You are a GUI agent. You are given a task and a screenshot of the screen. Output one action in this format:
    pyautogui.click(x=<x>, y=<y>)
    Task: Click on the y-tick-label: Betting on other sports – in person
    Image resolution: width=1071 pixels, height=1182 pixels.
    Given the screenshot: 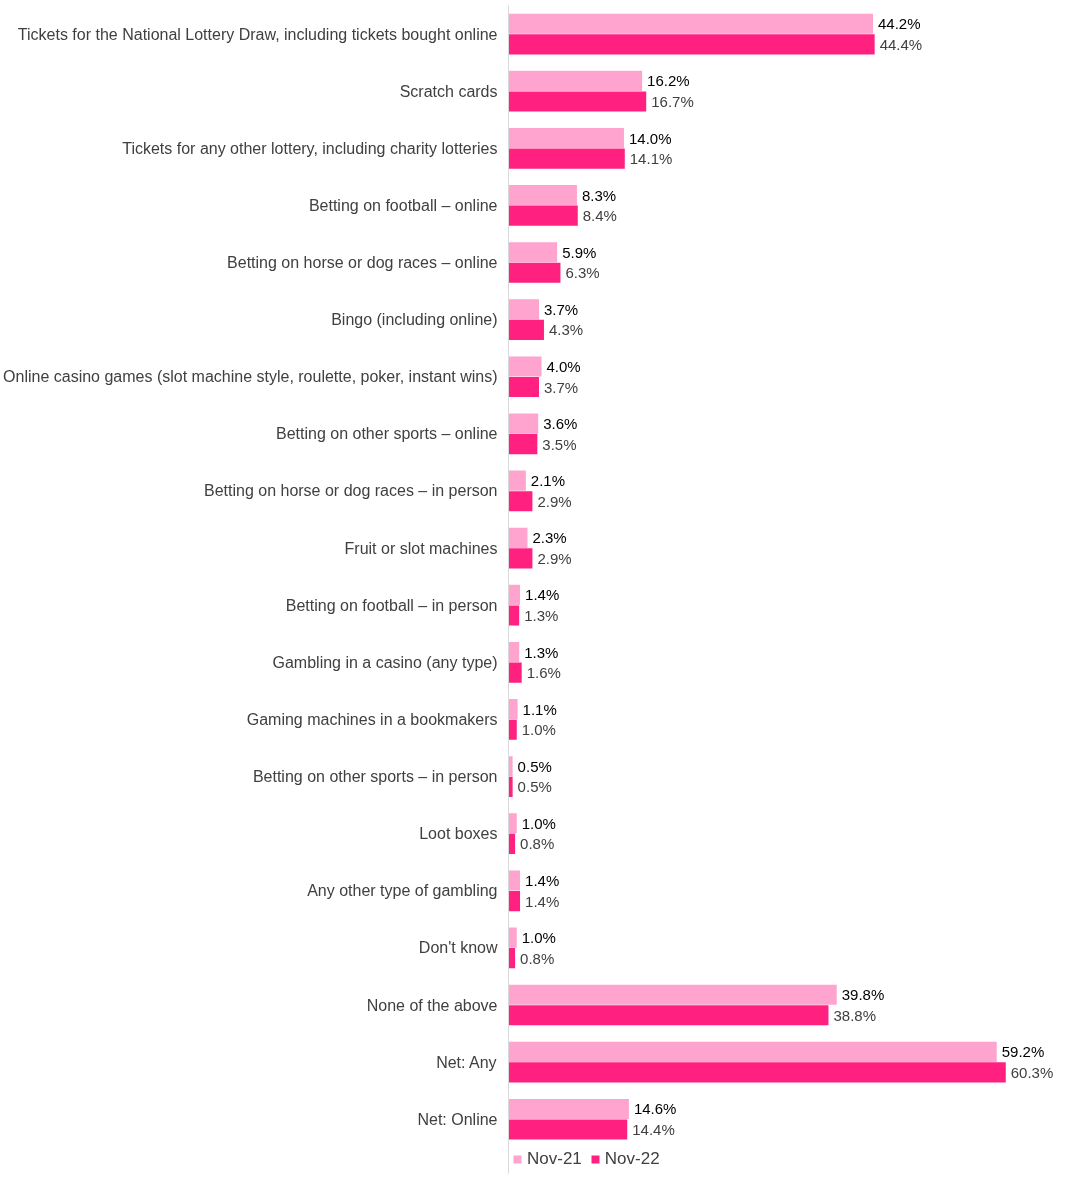 What is the action you would take?
    pyautogui.click(x=375, y=777)
    